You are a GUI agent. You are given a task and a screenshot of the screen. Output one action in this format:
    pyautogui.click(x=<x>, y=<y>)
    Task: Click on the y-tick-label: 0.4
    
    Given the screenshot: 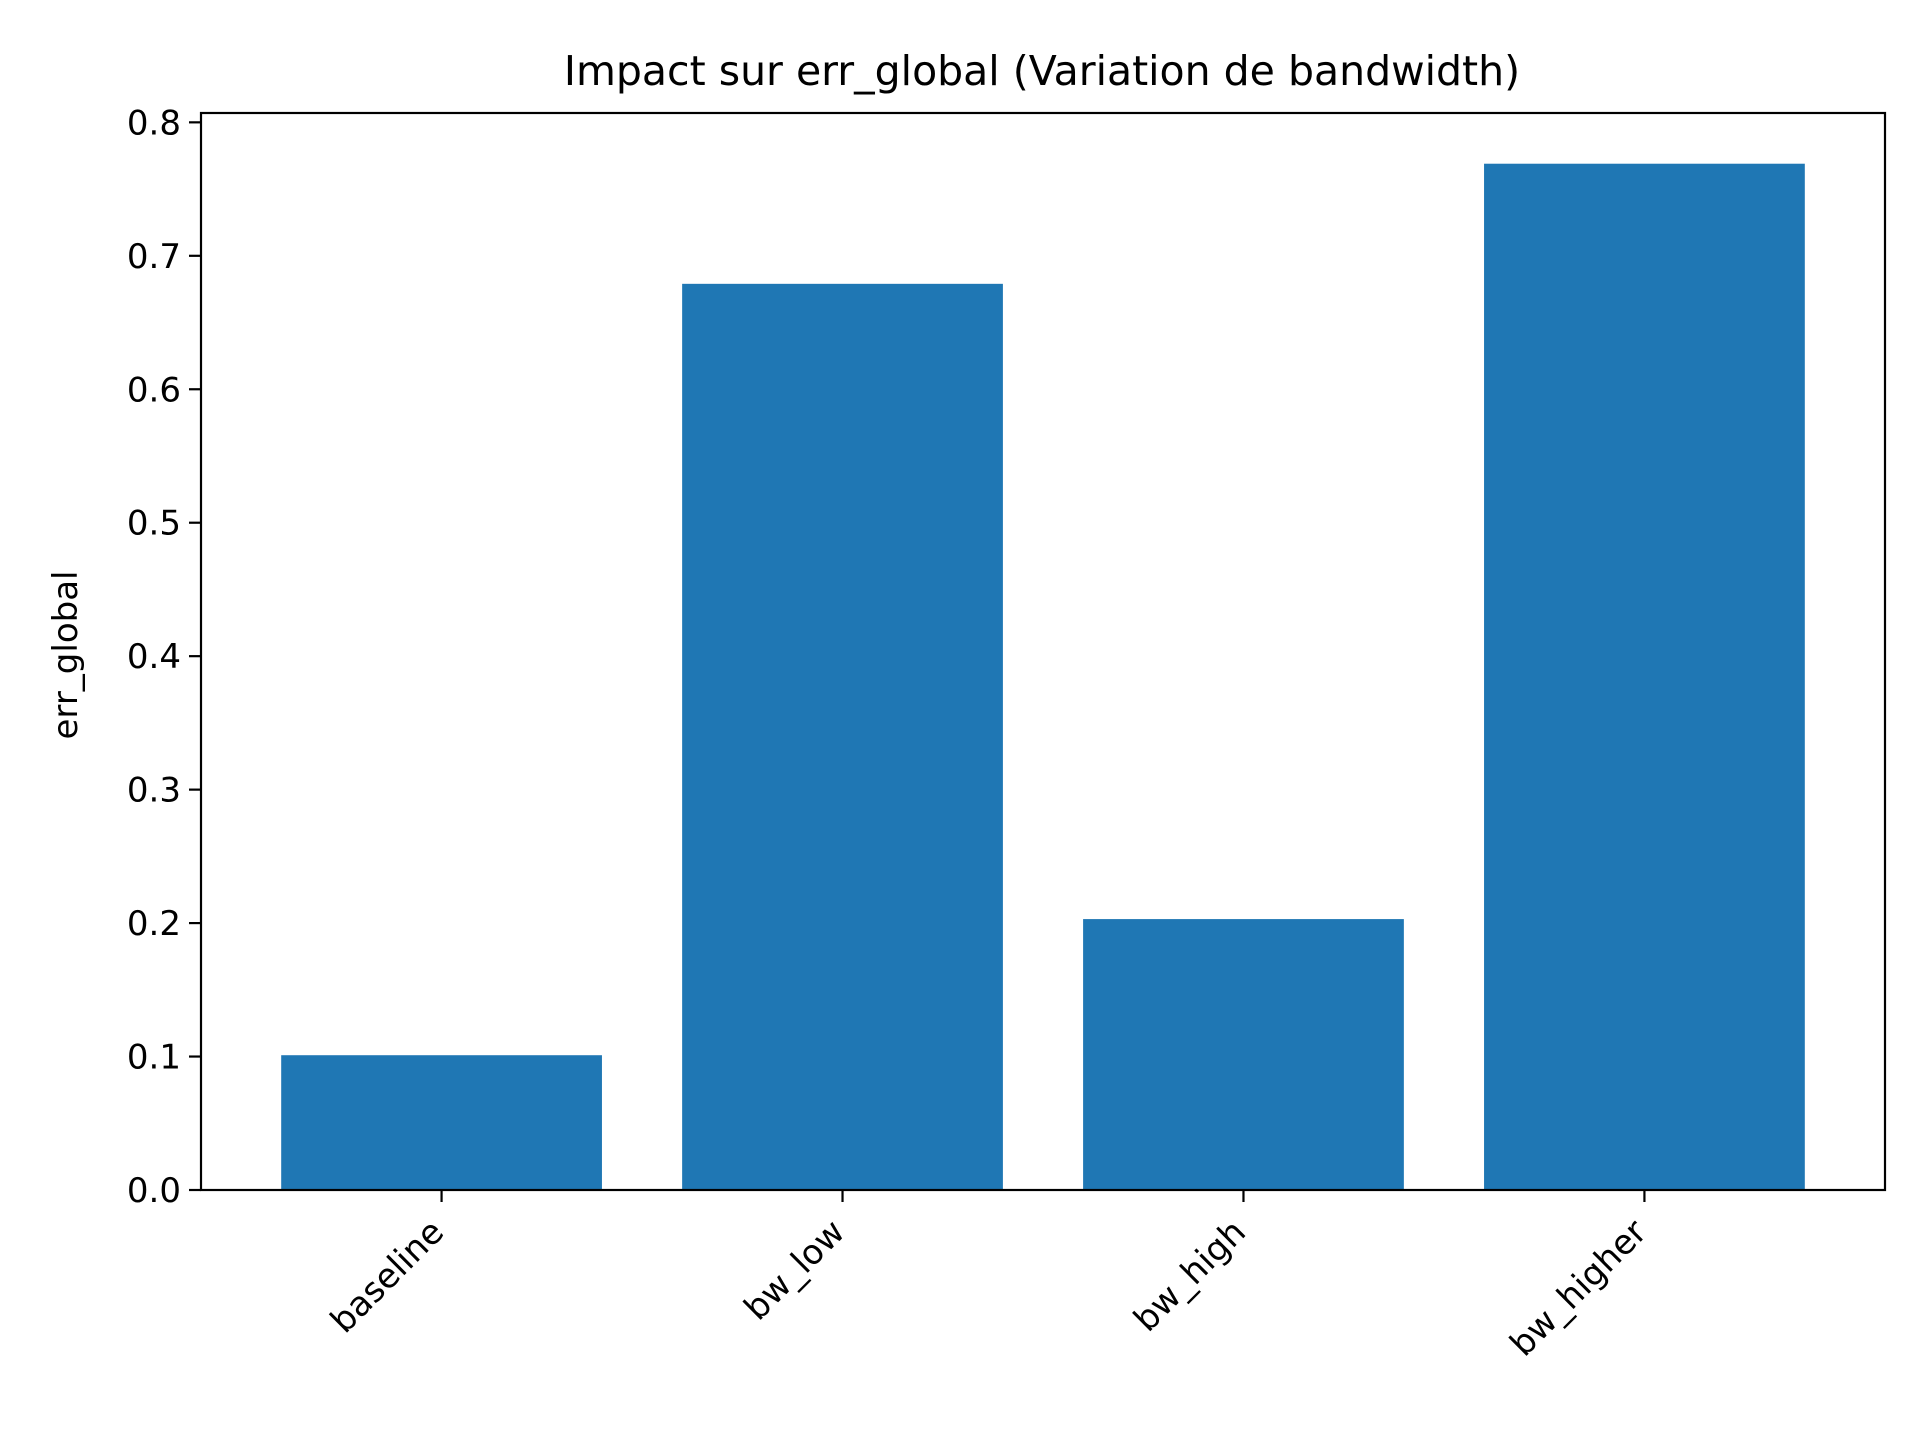 What is the action you would take?
    pyautogui.click(x=154, y=657)
    